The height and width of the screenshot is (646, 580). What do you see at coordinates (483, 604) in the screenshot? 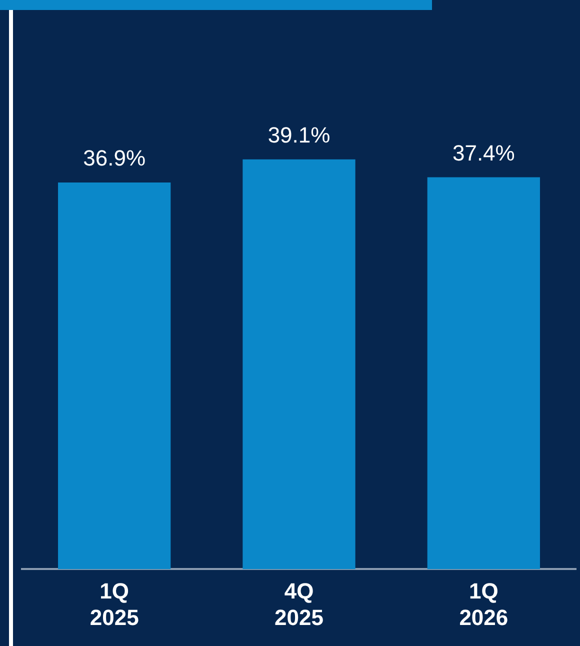
I see `x-tick-label: 1Q 2026` at bounding box center [483, 604].